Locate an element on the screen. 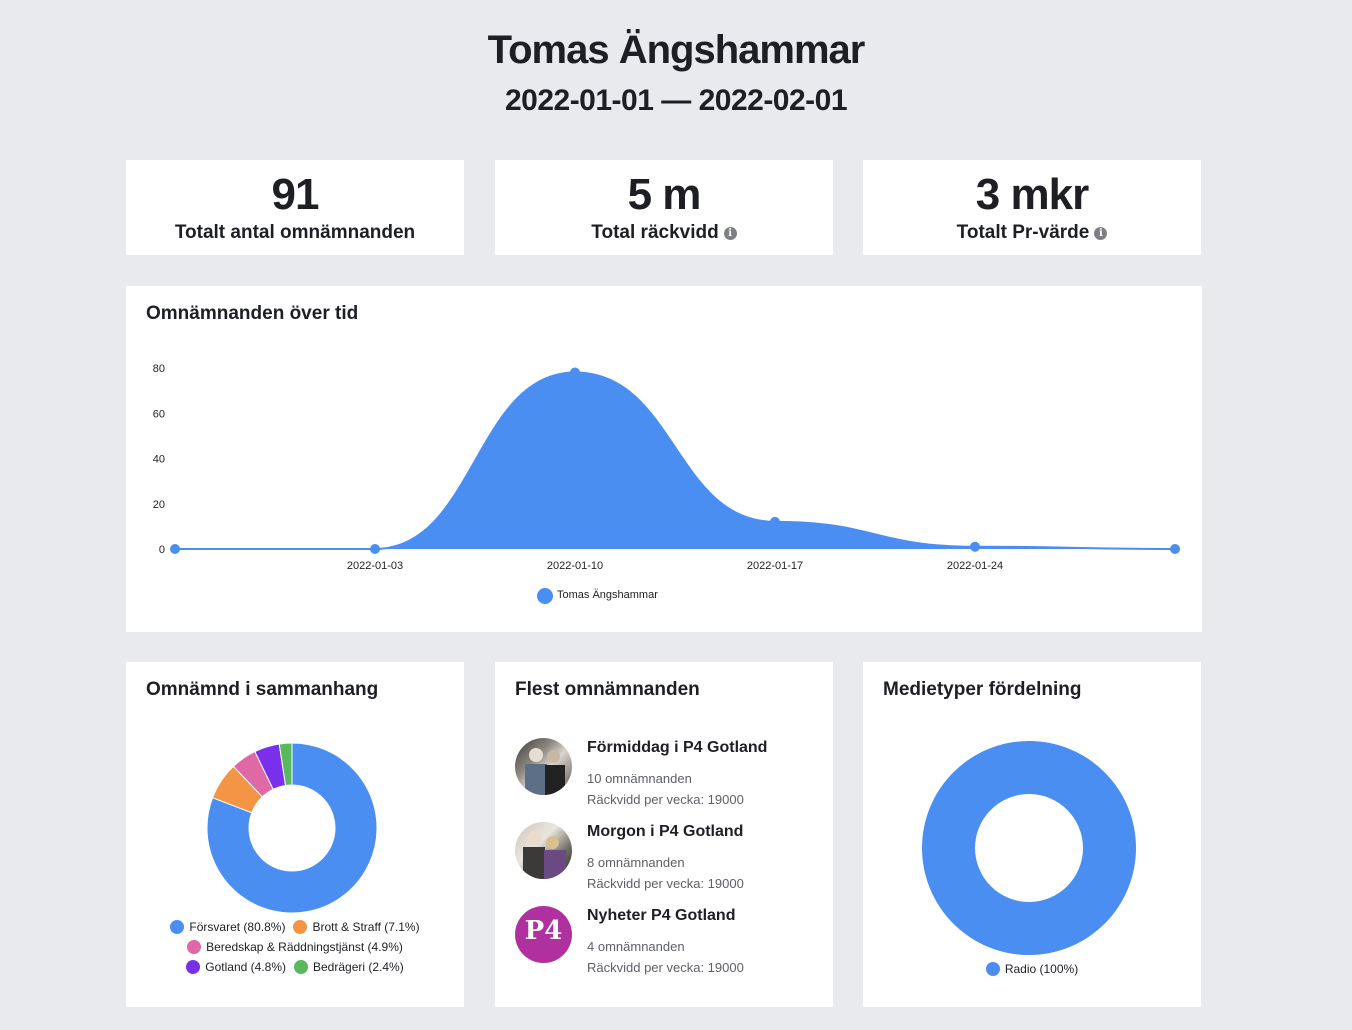 This screenshot has width=1352, height=1030. media-types-card: Medietyper fördelning Radio (100%) is located at coordinates (1032, 834).